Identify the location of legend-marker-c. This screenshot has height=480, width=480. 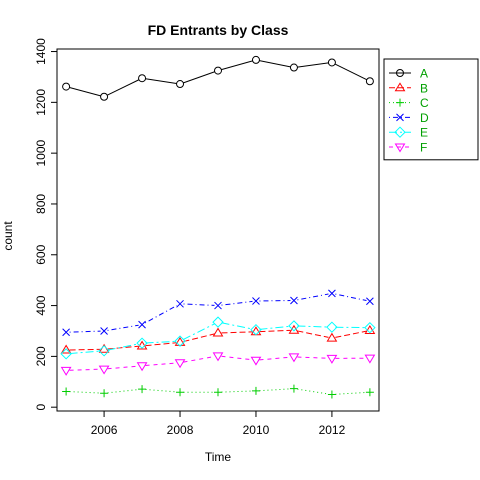
(400, 102).